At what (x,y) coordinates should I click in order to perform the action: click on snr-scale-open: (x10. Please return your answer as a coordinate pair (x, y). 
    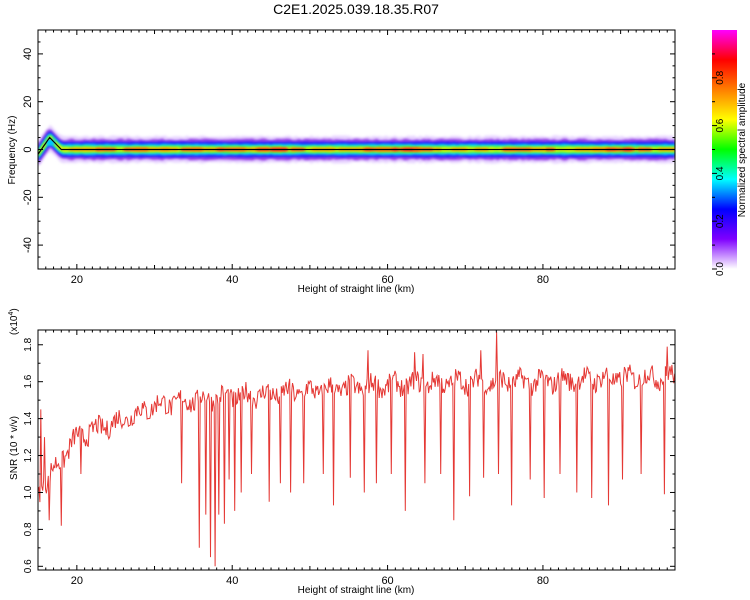
    Looking at the image, I should click on (14, 325).